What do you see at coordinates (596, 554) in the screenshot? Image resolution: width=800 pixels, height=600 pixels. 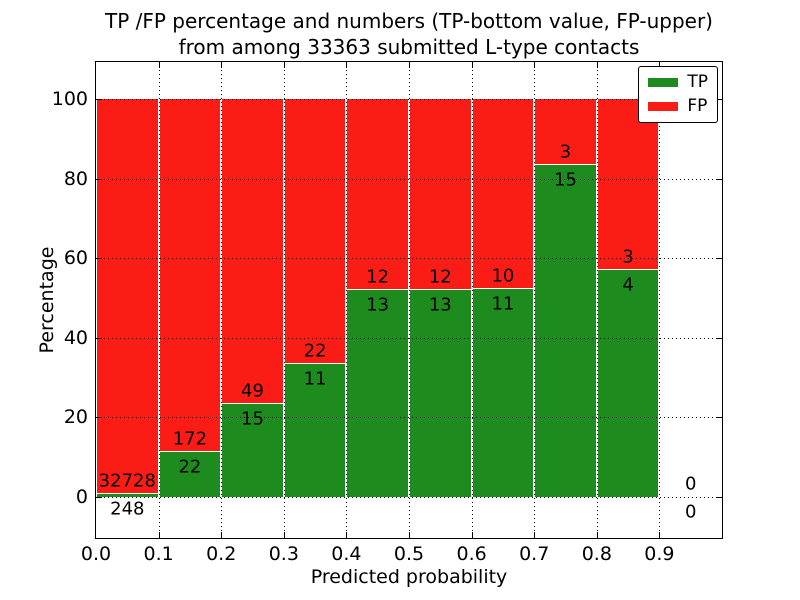 I see `x-tick-label: 0.8` at bounding box center [596, 554].